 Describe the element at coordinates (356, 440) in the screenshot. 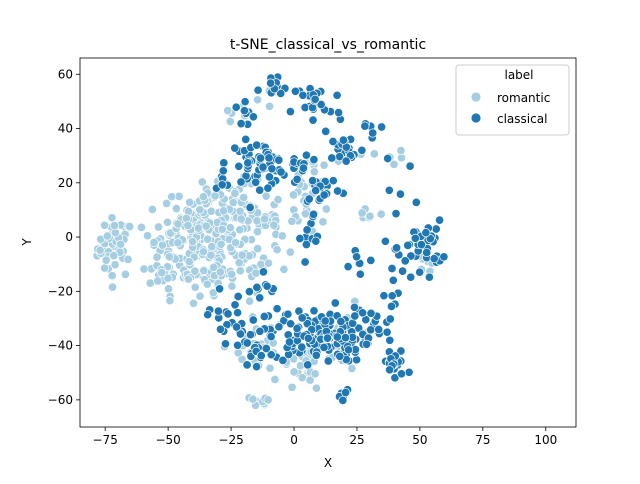

I see `x-tick-label: 25` at that location.